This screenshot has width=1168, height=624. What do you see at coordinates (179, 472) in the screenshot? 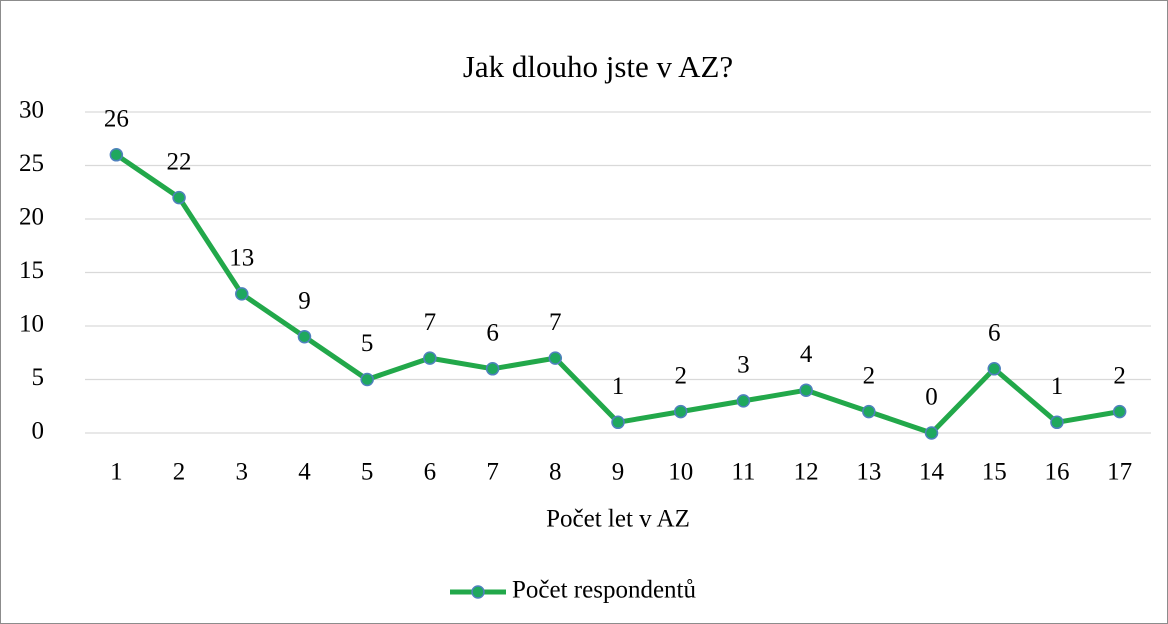
I see `x-tick-label: 2` at bounding box center [179, 472].